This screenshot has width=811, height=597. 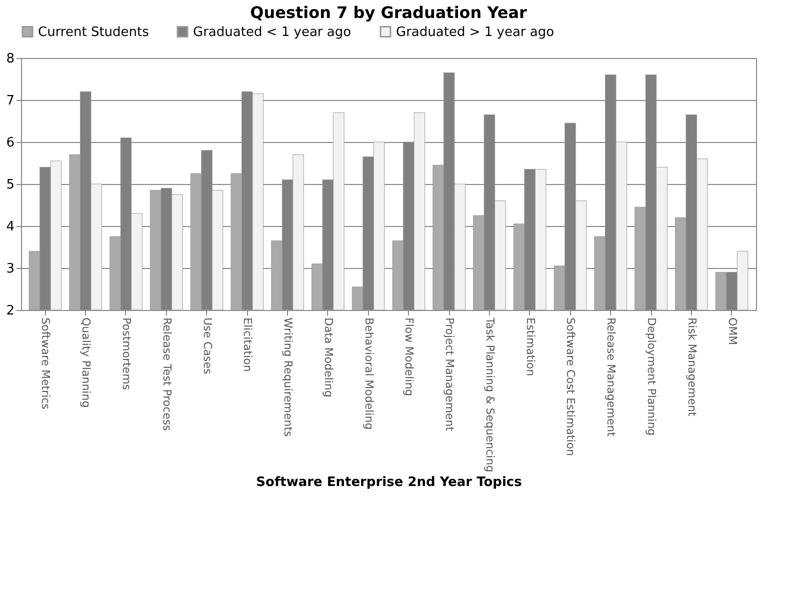 What do you see at coordinates (530, 347) in the screenshot?
I see `x-tick-label: Estimation` at bounding box center [530, 347].